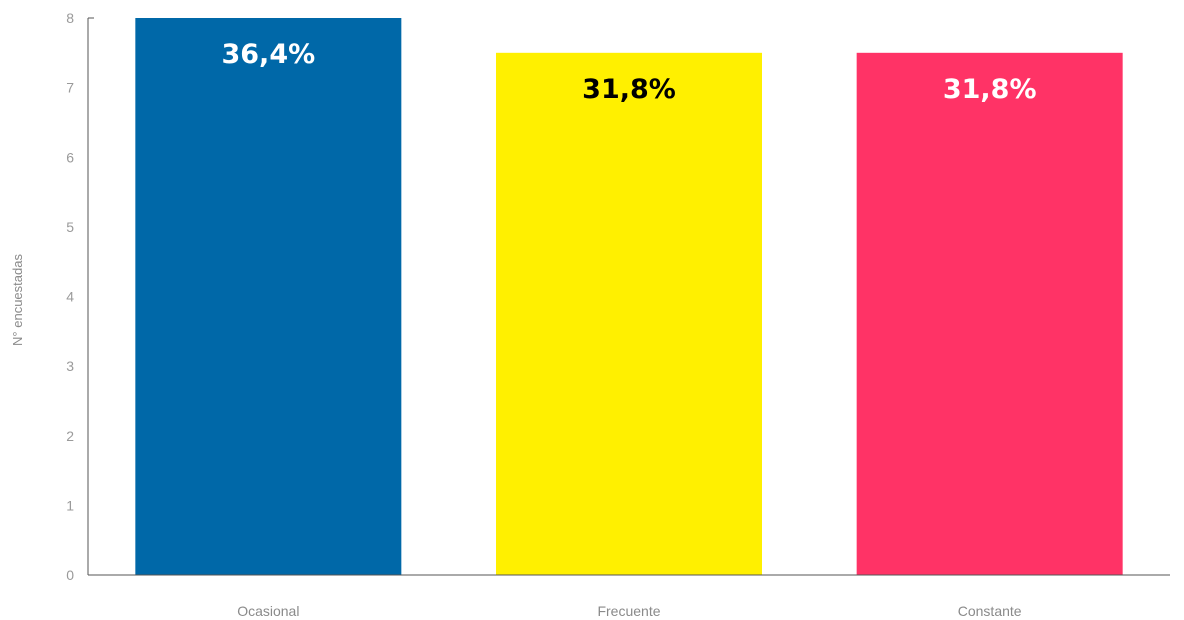 The width and height of the screenshot is (1184, 620). I want to click on data-label-constante: 31,8%, so click(990, 89).